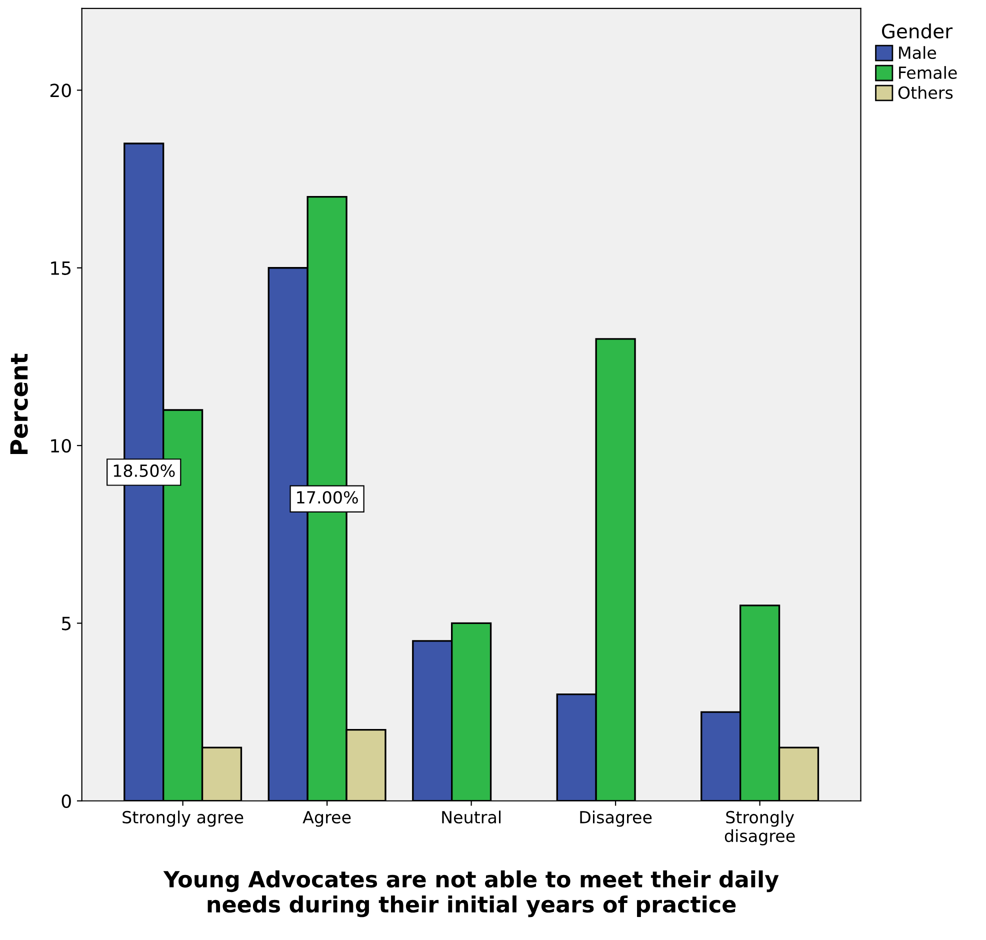  Describe the element at coordinates (66, 801) in the screenshot. I see `y-tick-label: 0` at that location.